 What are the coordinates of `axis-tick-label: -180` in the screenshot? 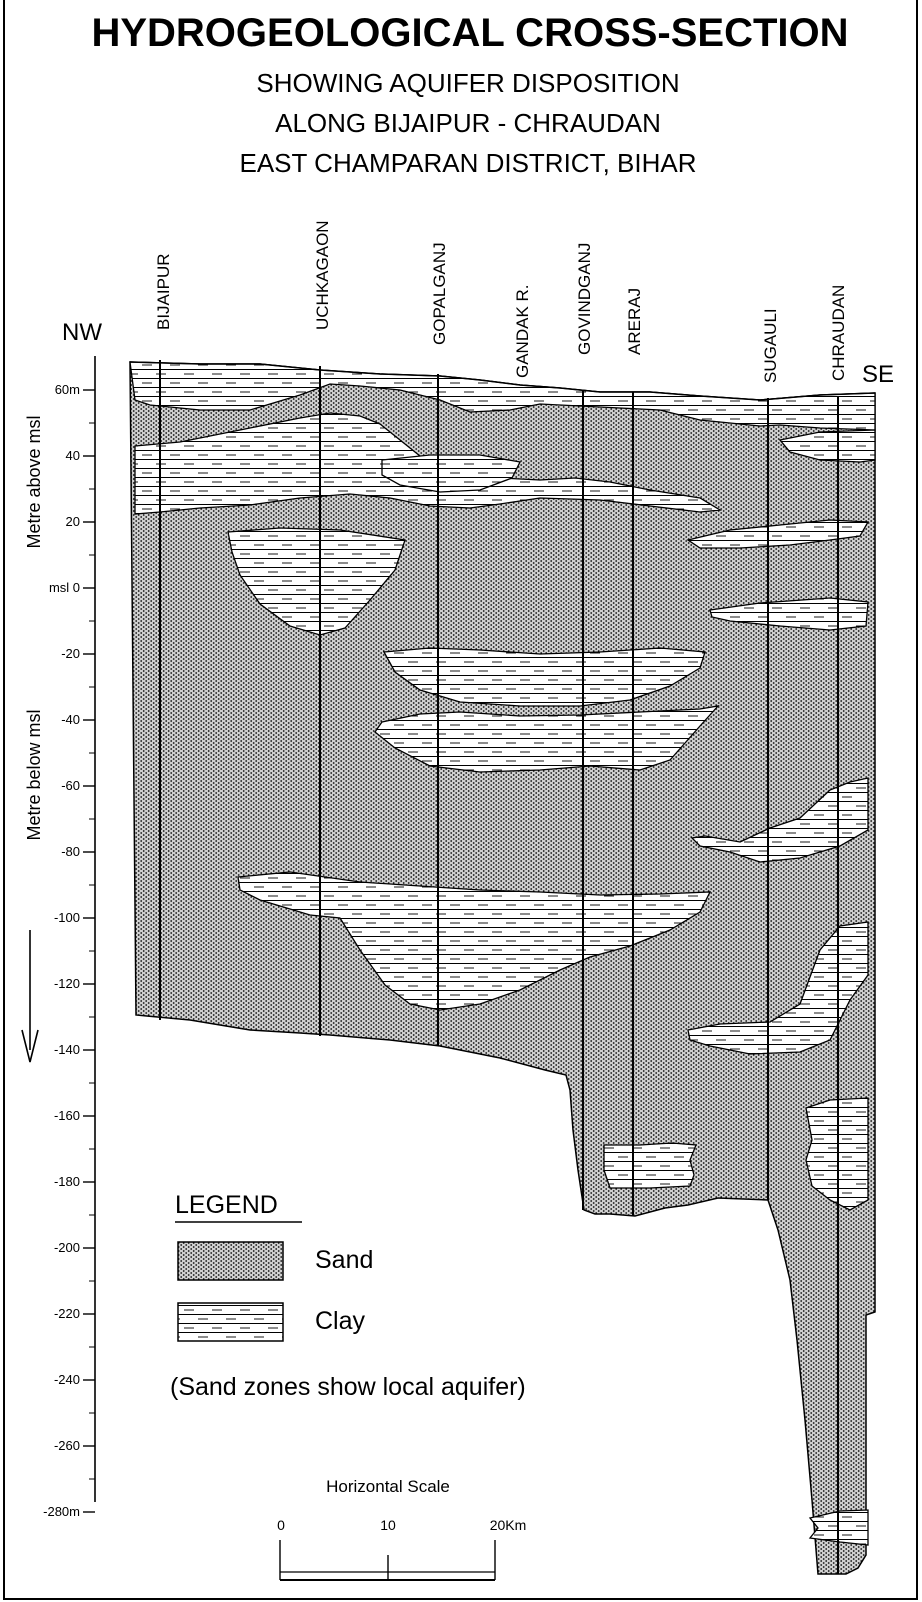 It's located at (67, 1181).